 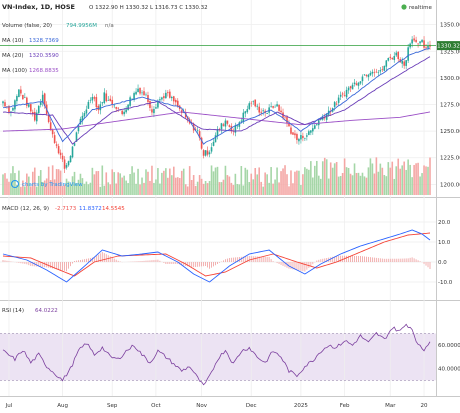 What do you see at coordinates (90, 209) in the screenshot?
I see `macd-line-value: 11.8372` at bounding box center [90, 209].